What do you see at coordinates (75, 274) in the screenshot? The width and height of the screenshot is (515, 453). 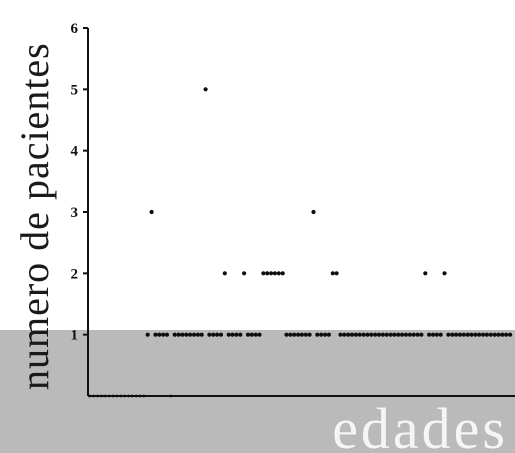 I see `y-tick-label: 2` at bounding box center [75, 274].